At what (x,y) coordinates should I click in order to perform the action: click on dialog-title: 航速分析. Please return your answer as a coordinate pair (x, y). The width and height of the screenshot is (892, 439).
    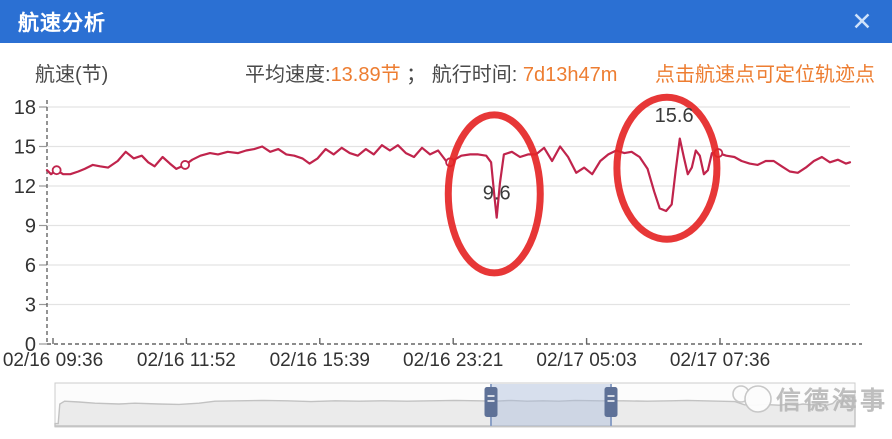
    Looking at the image, I should click on (62, 23).